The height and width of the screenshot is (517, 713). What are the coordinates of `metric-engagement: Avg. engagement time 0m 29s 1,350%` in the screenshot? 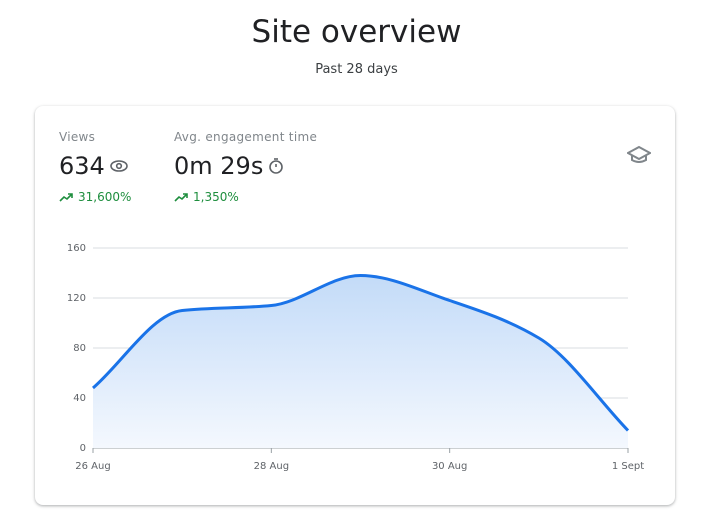 It's located at (245, 167).